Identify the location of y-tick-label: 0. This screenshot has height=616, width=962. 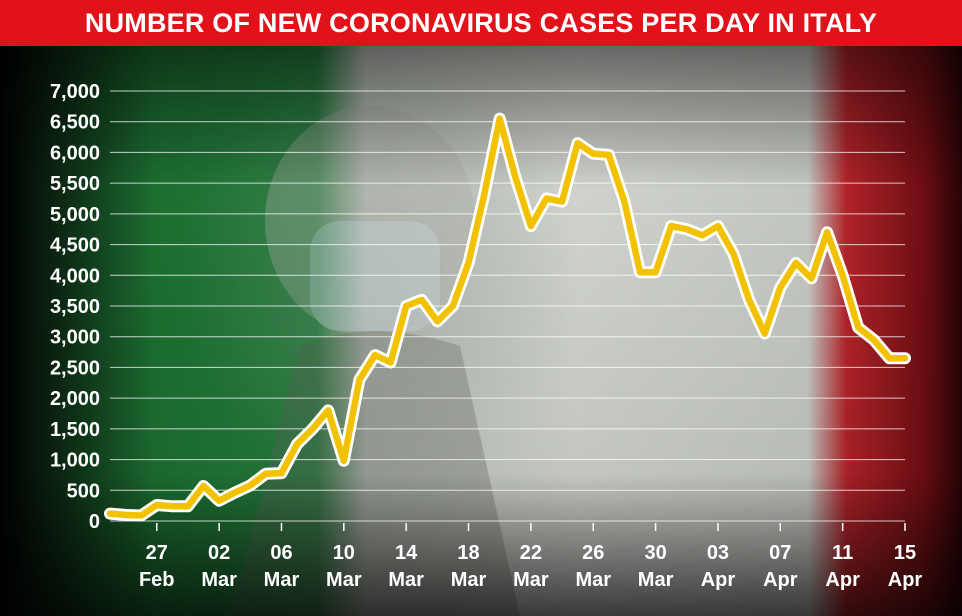
(94, 522).